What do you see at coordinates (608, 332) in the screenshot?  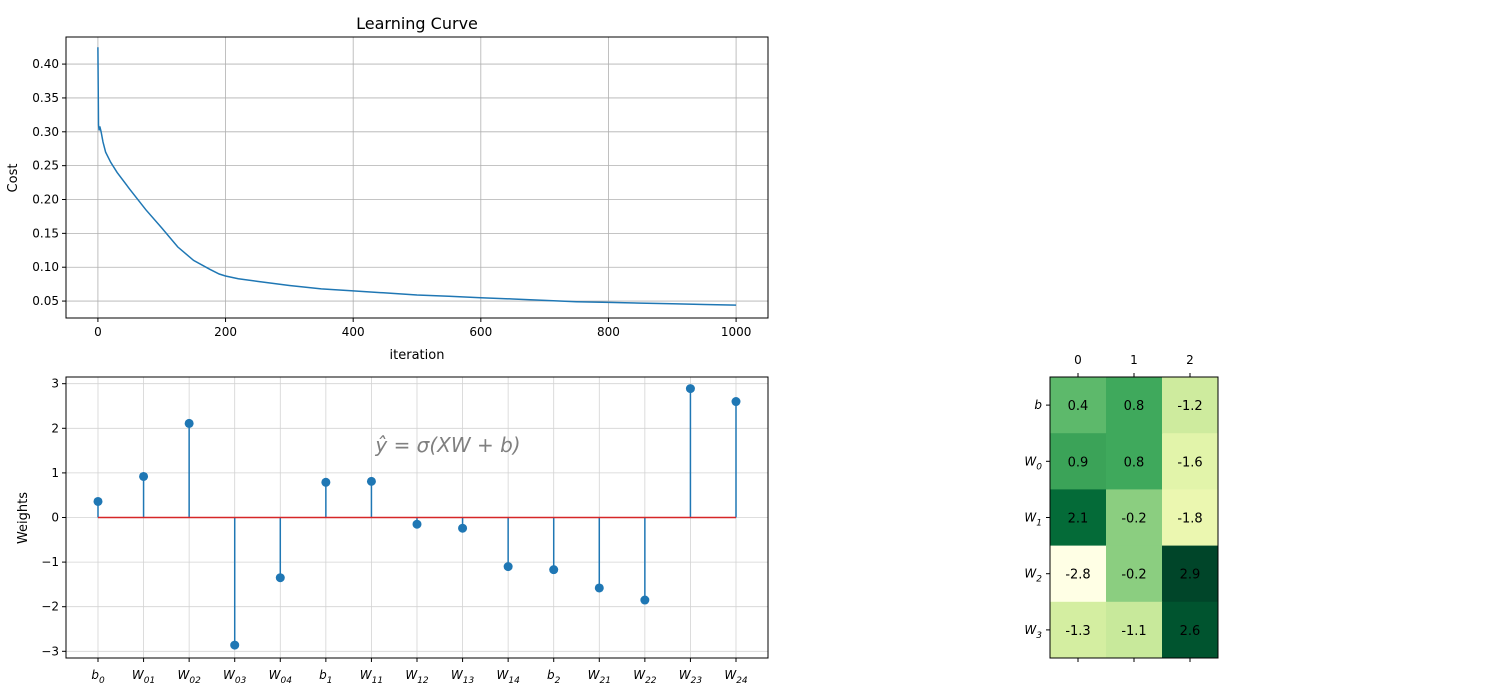 I see `learning-curve-xtick-label: 800` at bounding box center [608, 332].